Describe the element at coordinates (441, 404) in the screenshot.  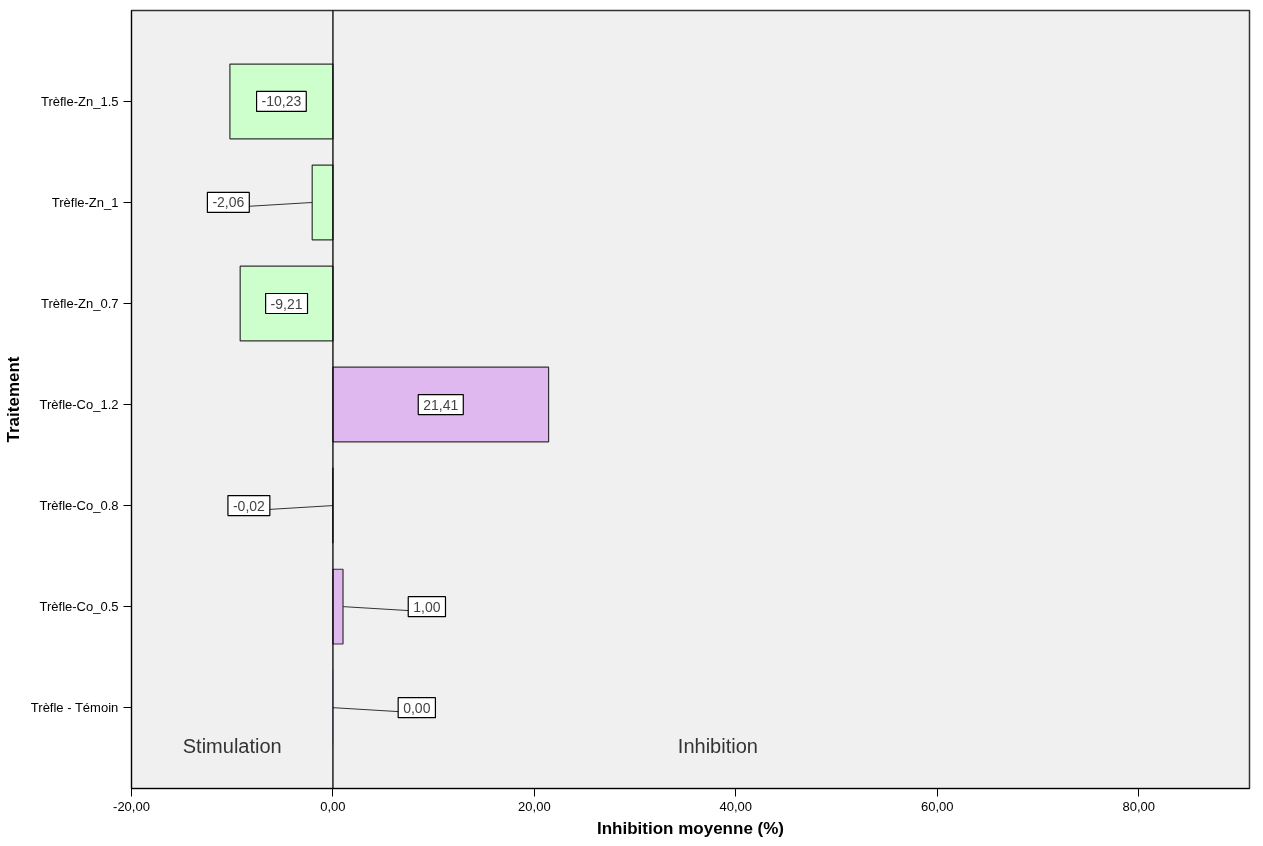
I see `data-label: 21,41` at that location.